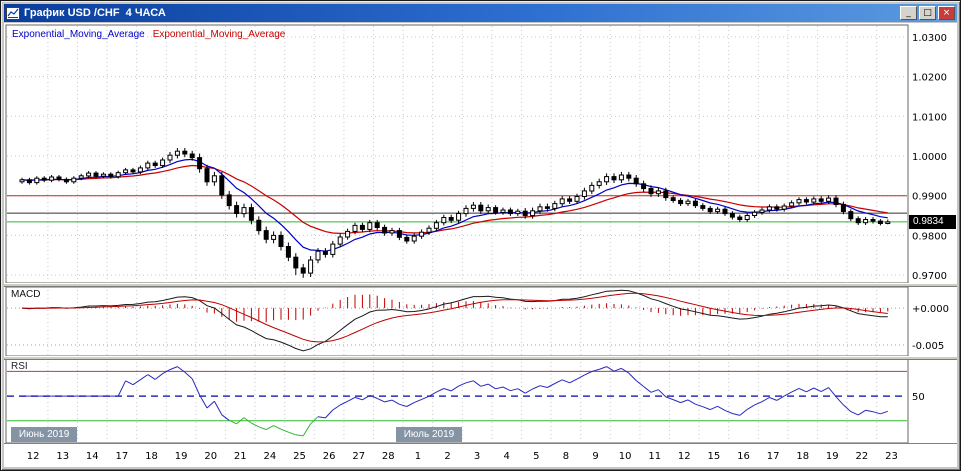  What do you see at coordinates (654, 456) in the screenshot?
I see `svg-text: 11` at bounding box center [654, 456].